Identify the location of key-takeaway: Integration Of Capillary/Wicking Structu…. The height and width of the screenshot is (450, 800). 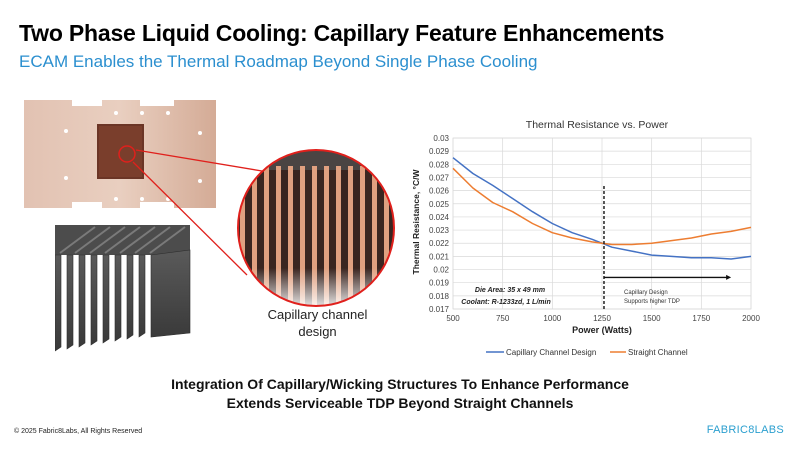
(400, 394).